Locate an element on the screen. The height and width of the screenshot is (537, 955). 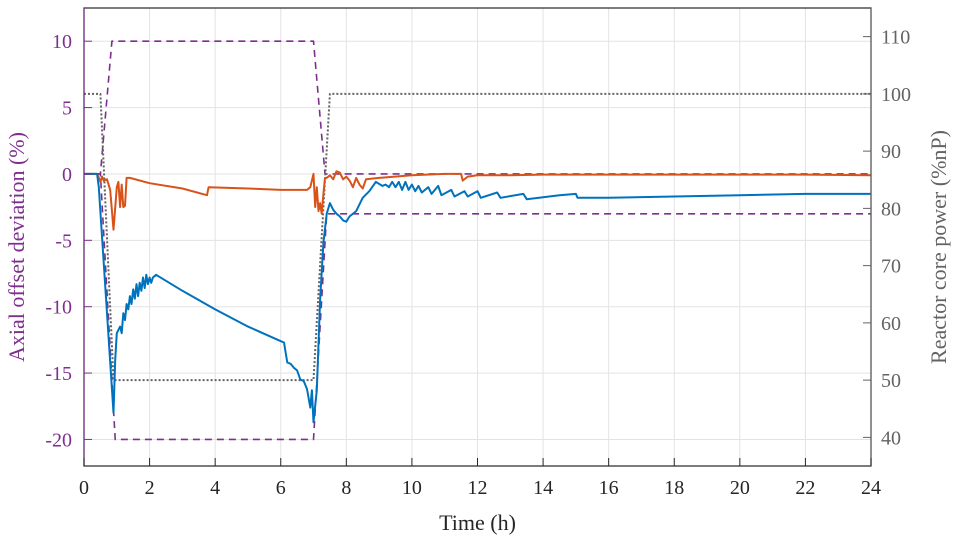
left-y-tick-label: -15 is located at coordinates (58, 374).